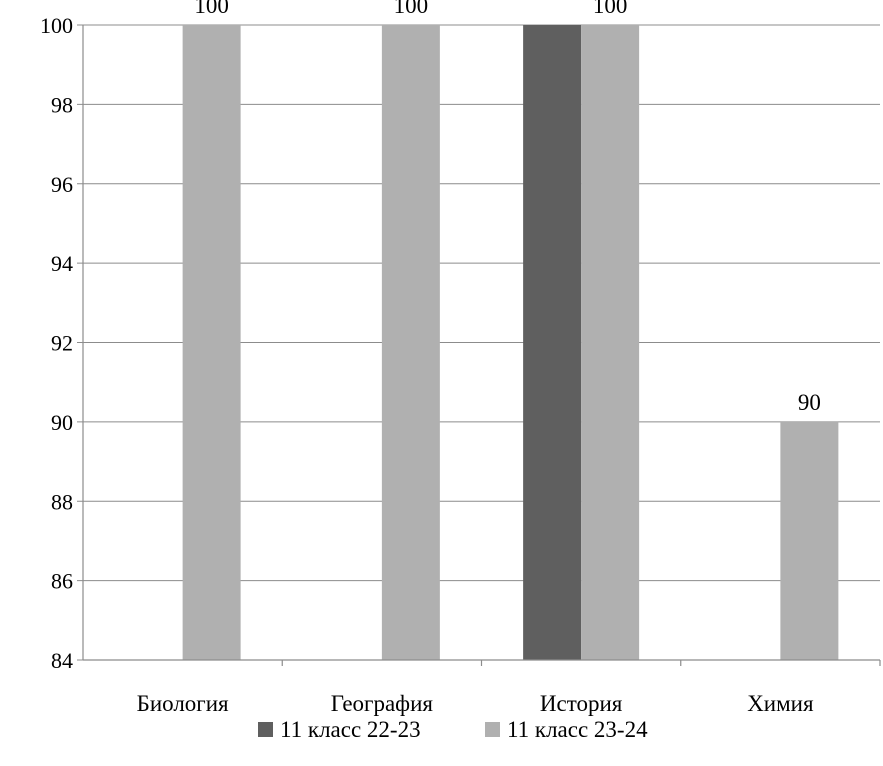  What do you see at coordinates (350, 729) in the screenshot?
I see `legend-label: 11 класс 22-23` at bounding box center [350, 729].